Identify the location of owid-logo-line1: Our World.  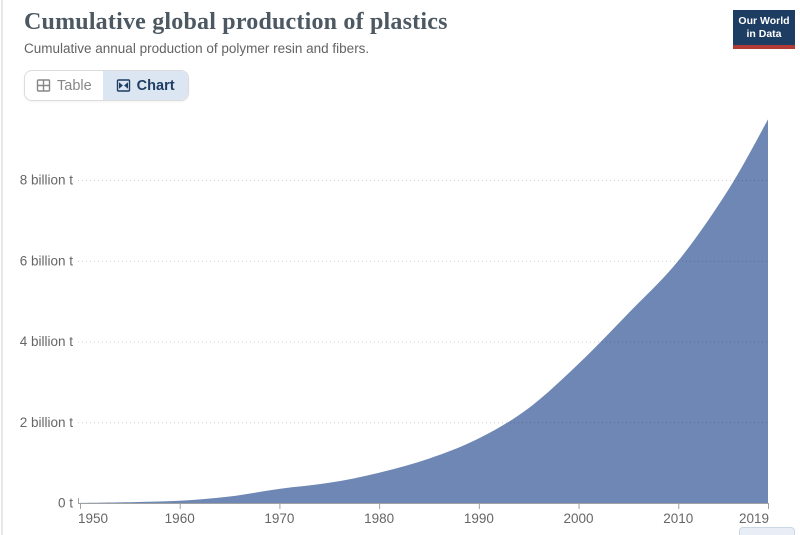
(764, 21).